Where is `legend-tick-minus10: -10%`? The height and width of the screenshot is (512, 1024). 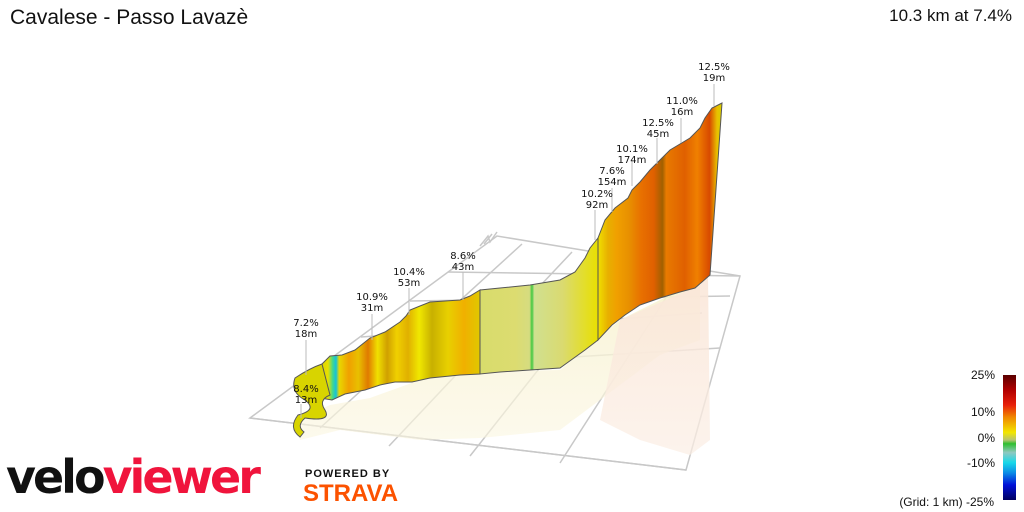
legend-tick-minus10: -10% is located at coordinates (980, 463).